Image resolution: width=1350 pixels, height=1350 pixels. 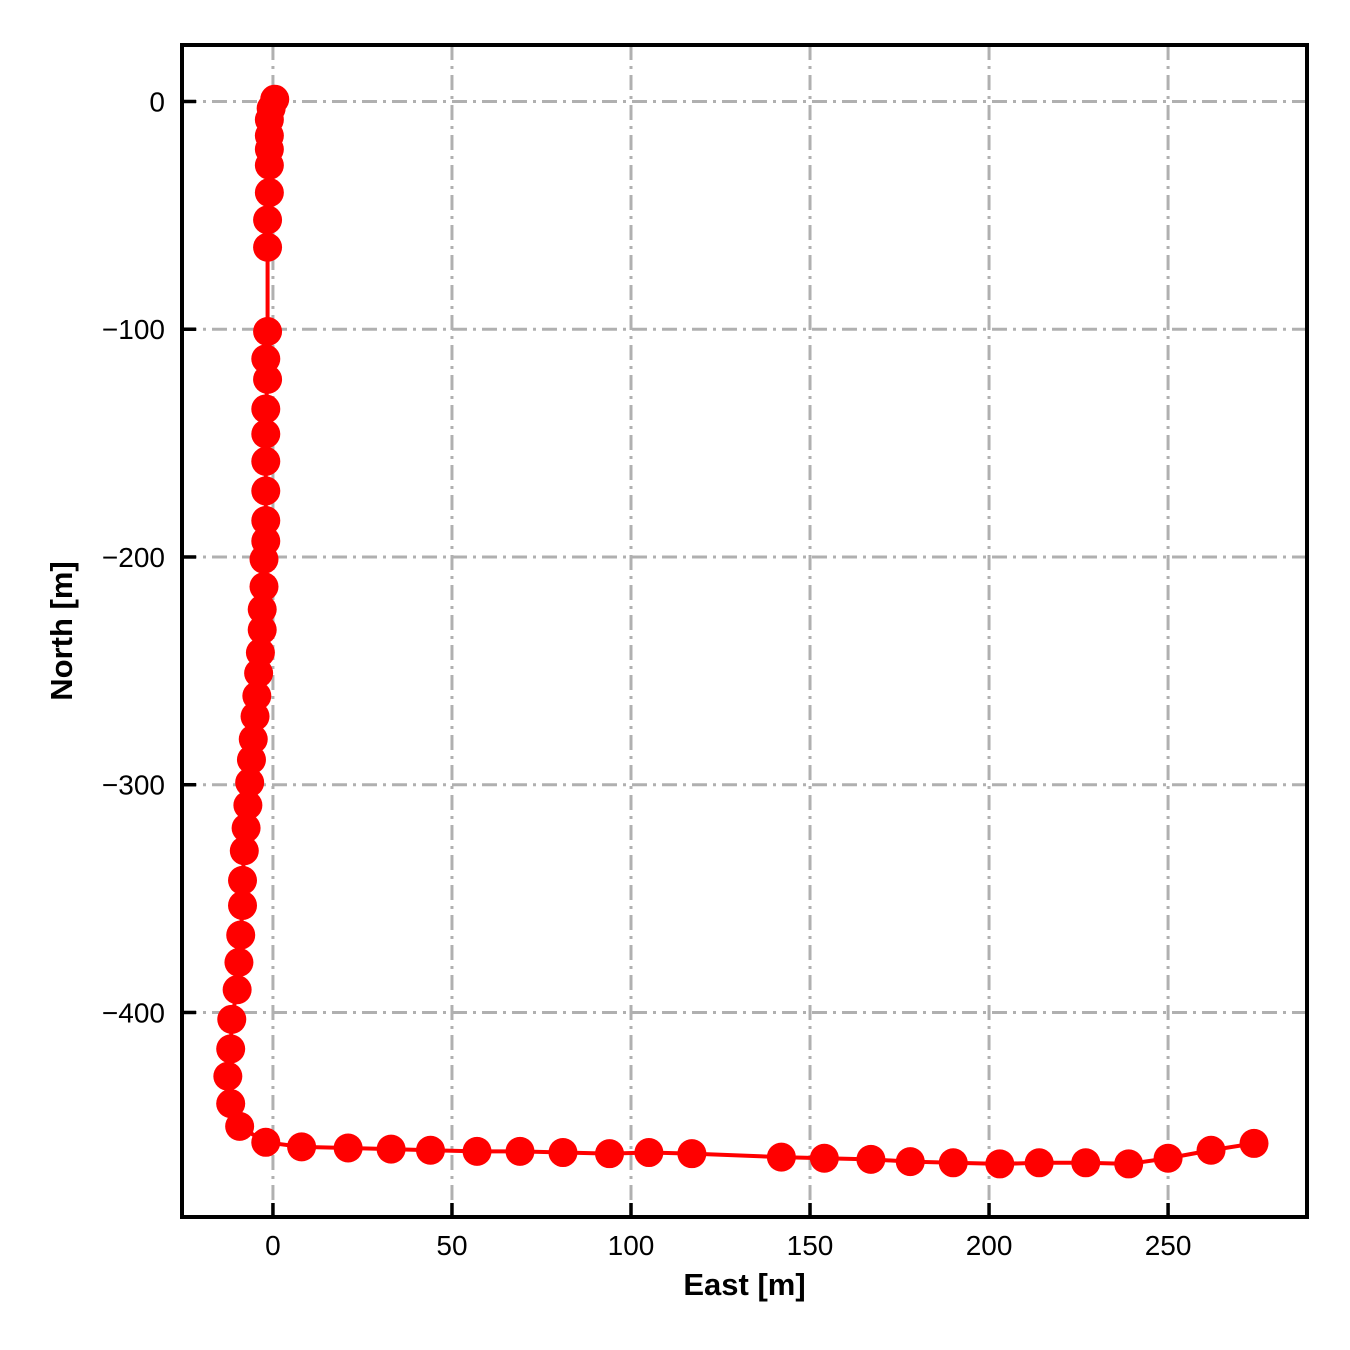 I want to click on x-tick-label: 0, so click(x=273, y=1245).